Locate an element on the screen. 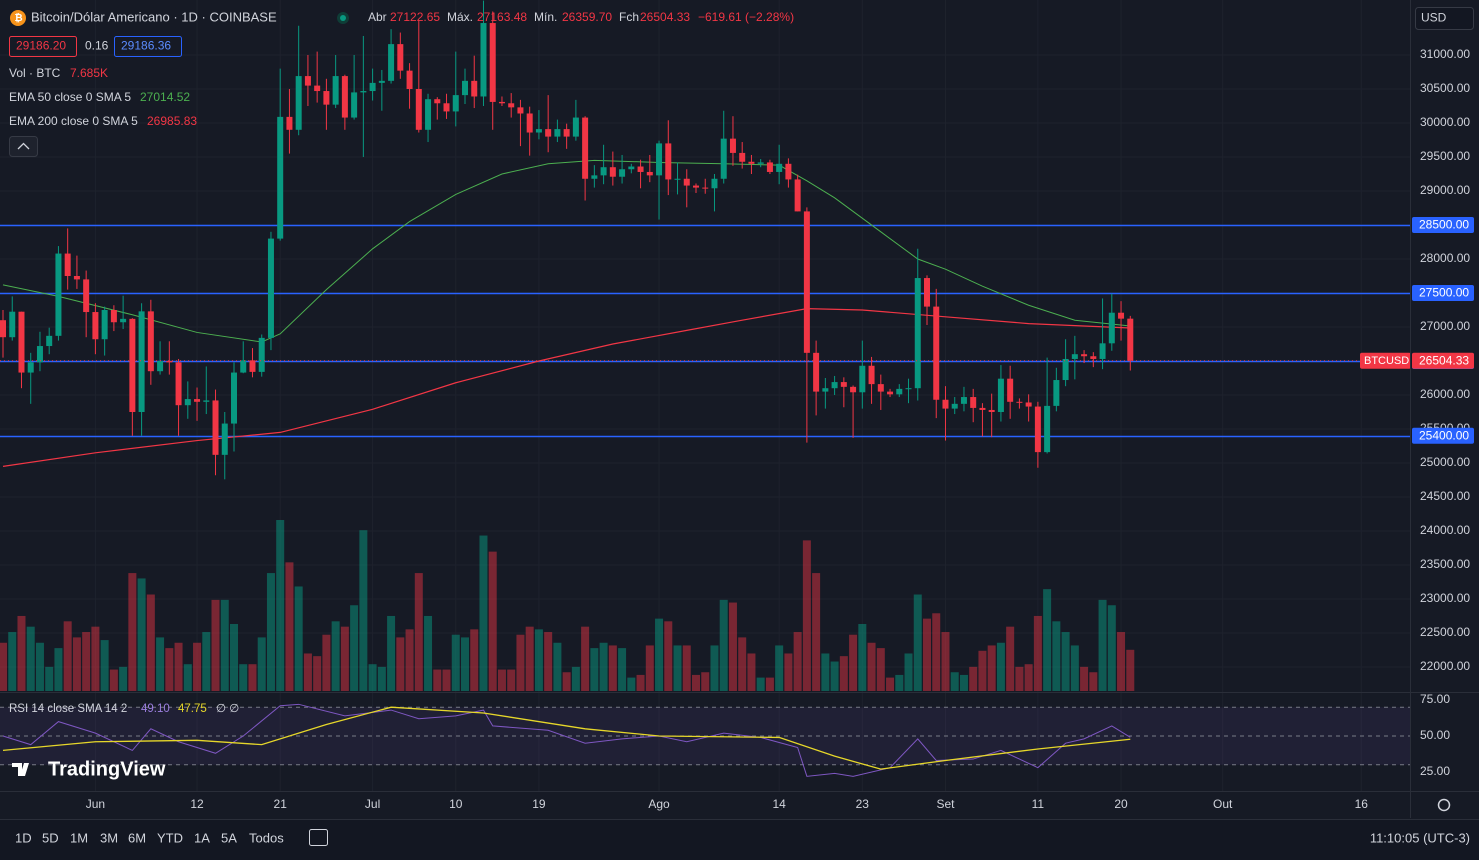 The height and width of the screenshot is (860, 1479). y-tick-label: 30000.00 is located at coordinates (1445, 122).